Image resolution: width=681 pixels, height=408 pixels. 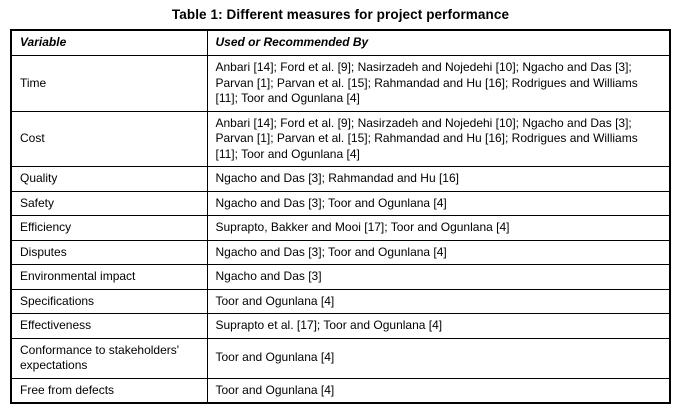 I want to click on table-row-specifications: Specifications Toor and Ogunlana [4], so click(x=340, y=301).